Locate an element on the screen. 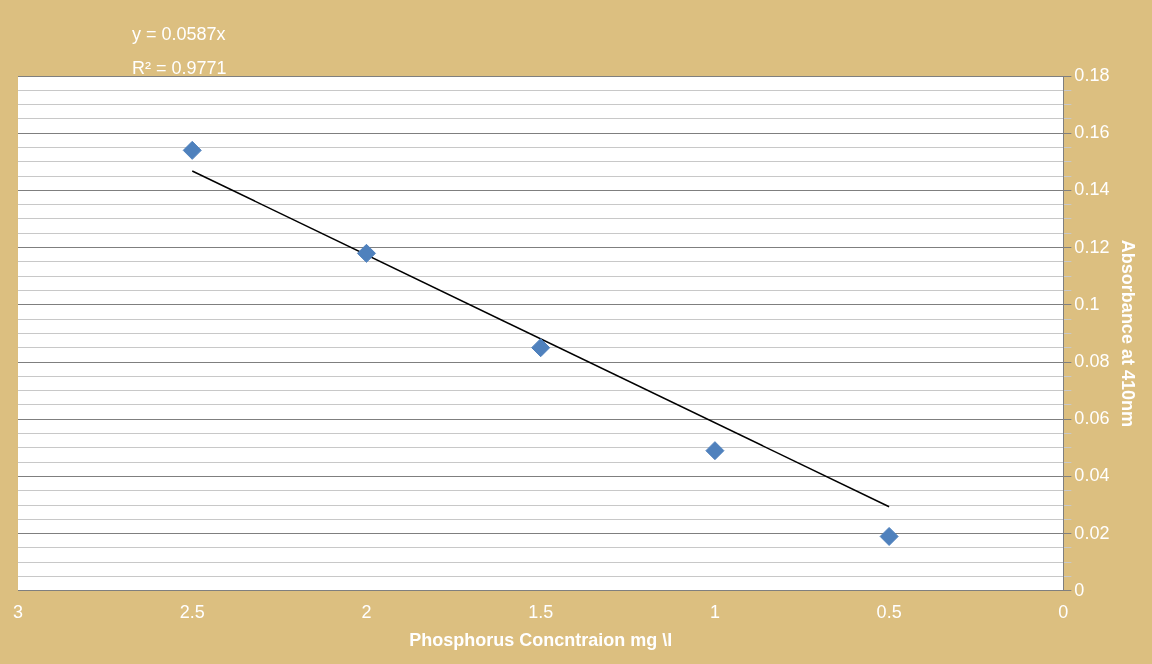 This screenshot has height=664, width=1152. x-tick-label: 2 is located at coordinates (366, 611).